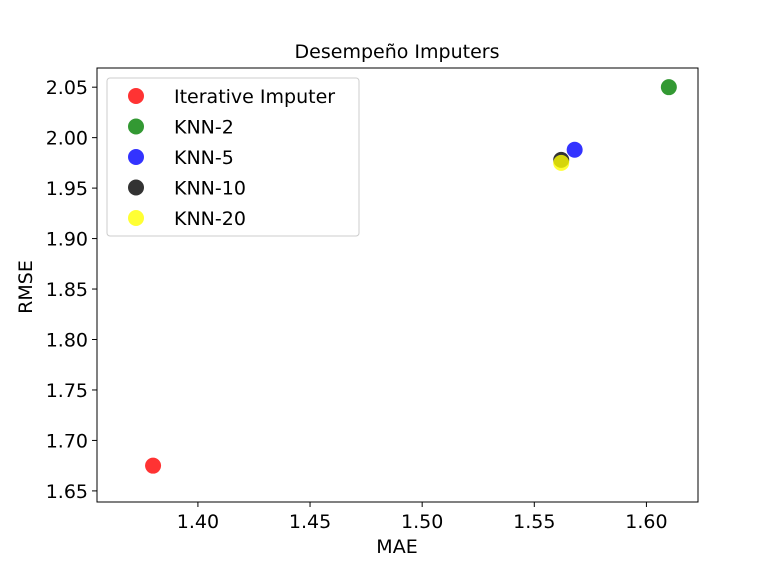 The height and width of the screenshot is (564, 775). Describe the element at coordinates (210, 189) in the screenshot. I see `legend-label: KNN-10` at that location.